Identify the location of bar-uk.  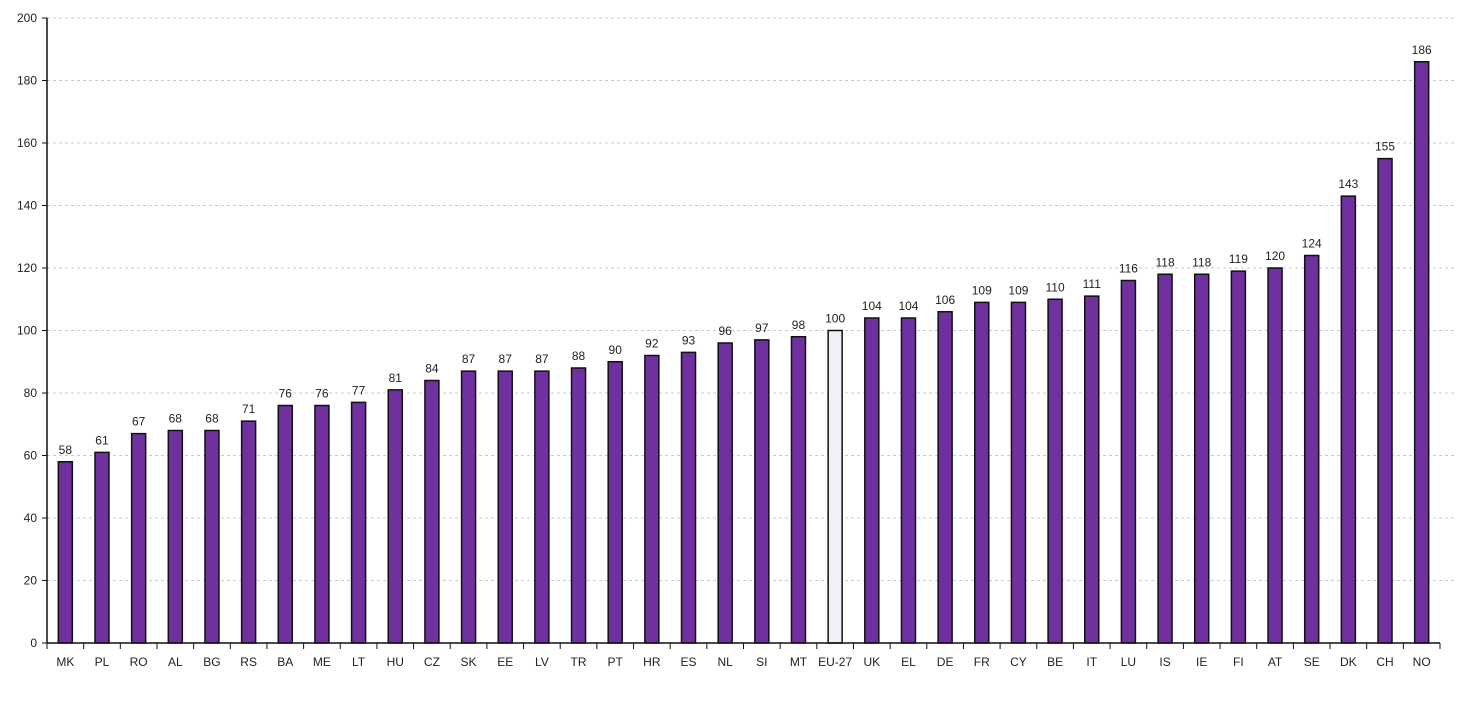
(872, 480).